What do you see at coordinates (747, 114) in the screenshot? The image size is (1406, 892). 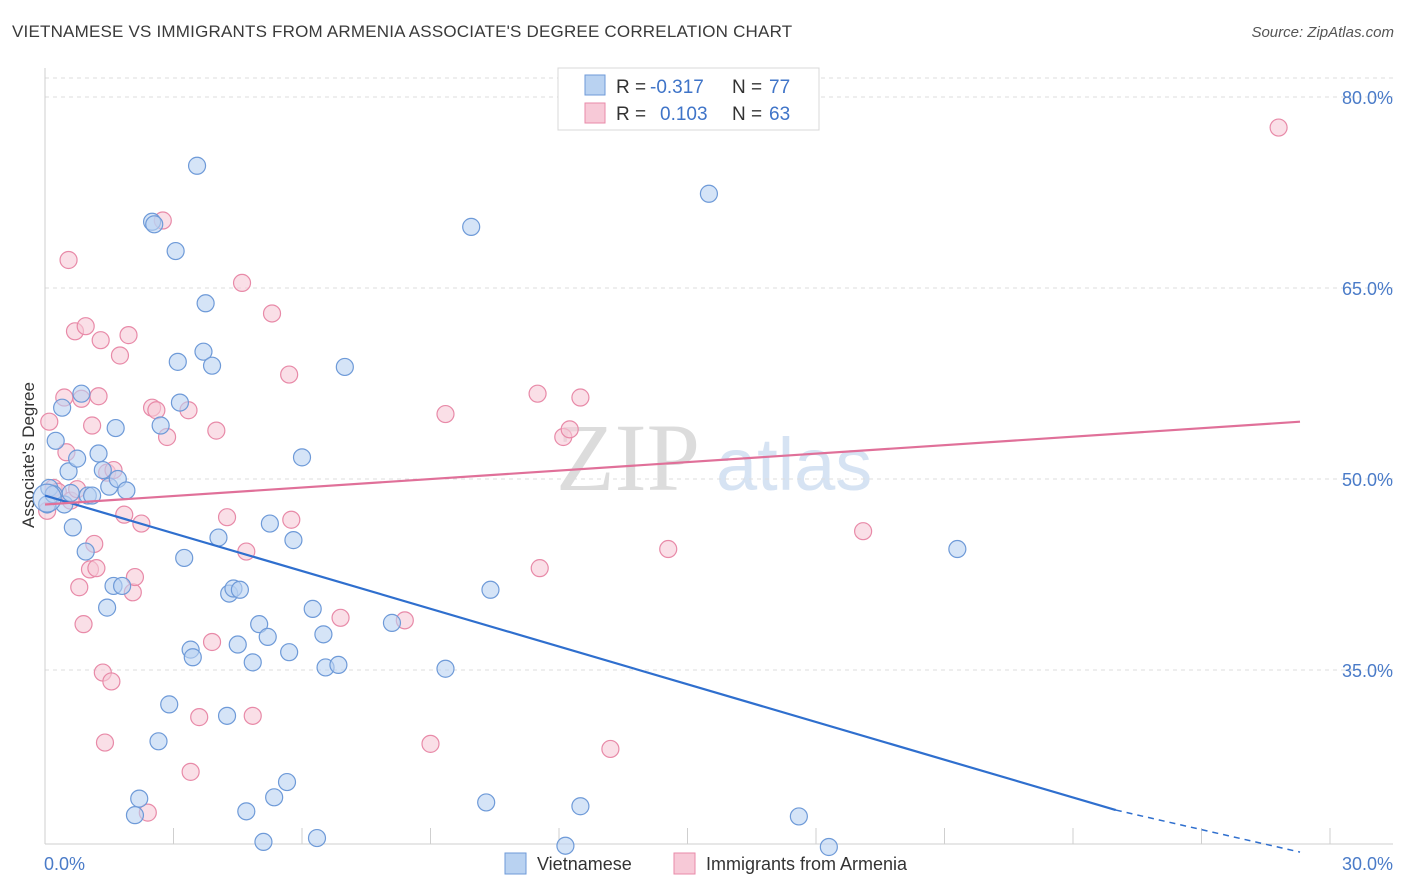 I see `legend-n-label-1: N =` at bounding box center [747, 114].